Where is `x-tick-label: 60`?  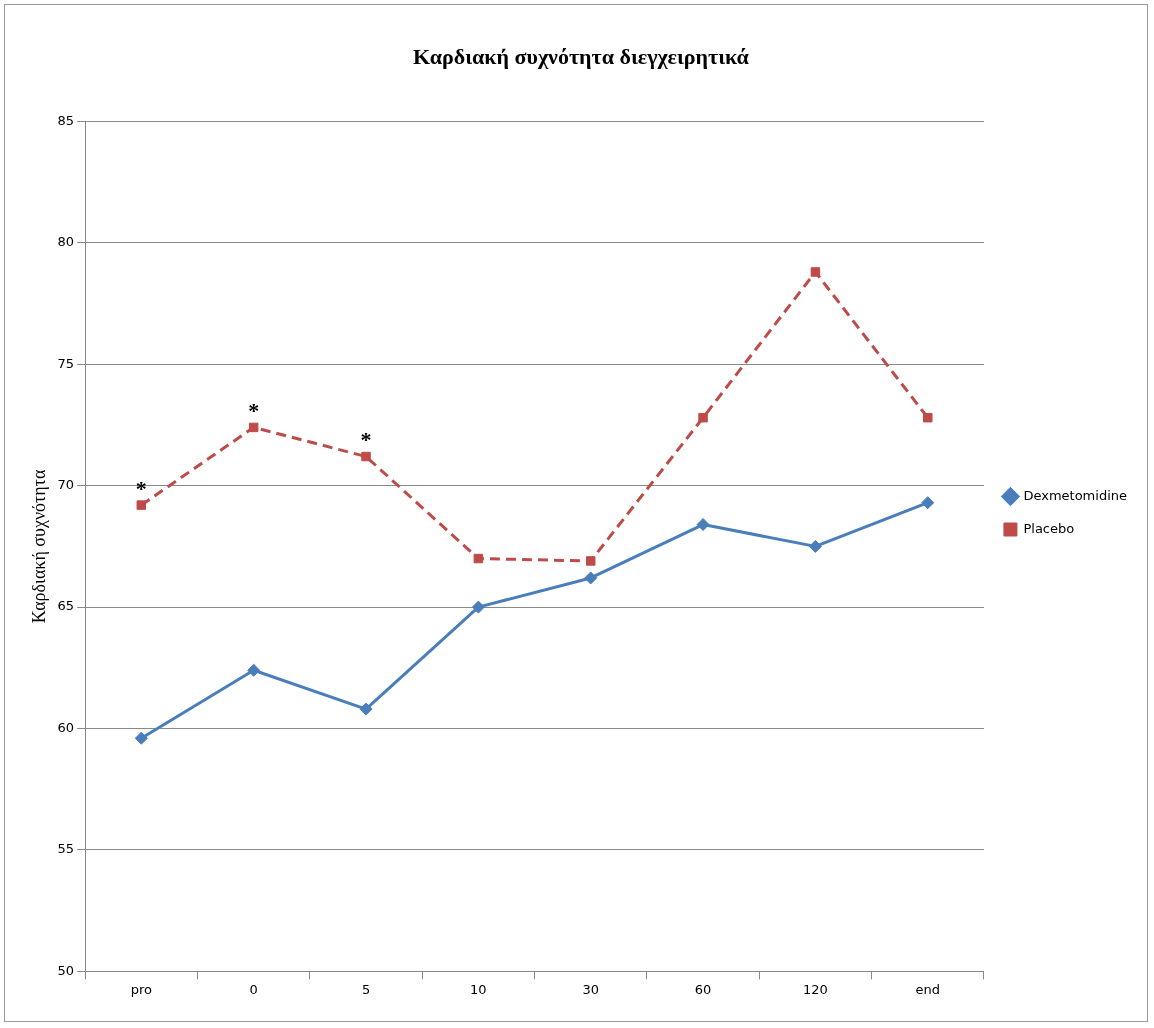
x-tick-label: 60 is located at coordinates (703, 989).